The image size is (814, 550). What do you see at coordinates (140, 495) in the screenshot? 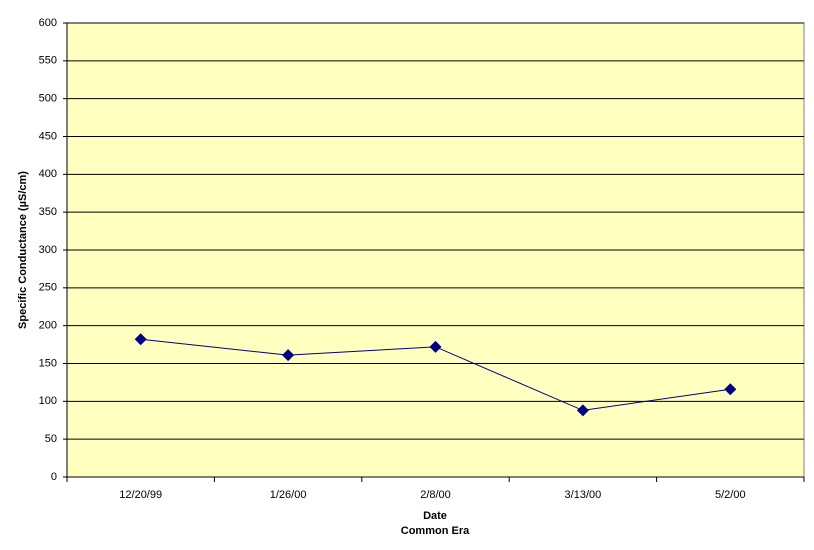
I see `x-tick-label: 12/20/99` at bounding box center [140, 495].